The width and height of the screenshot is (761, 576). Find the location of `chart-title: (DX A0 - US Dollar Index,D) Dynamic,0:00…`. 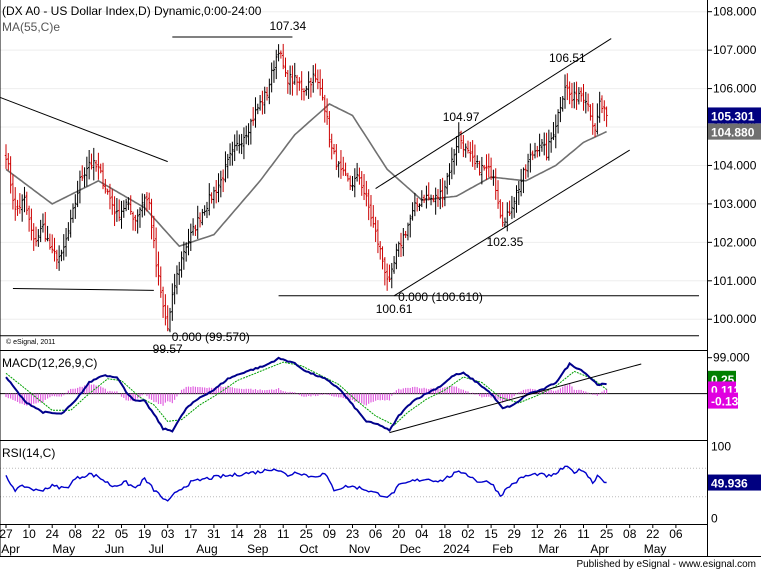

chart-title: (DX A0 - US Dollar Index,D) Dynamic,0:00… is located at coordinates (132, 11).